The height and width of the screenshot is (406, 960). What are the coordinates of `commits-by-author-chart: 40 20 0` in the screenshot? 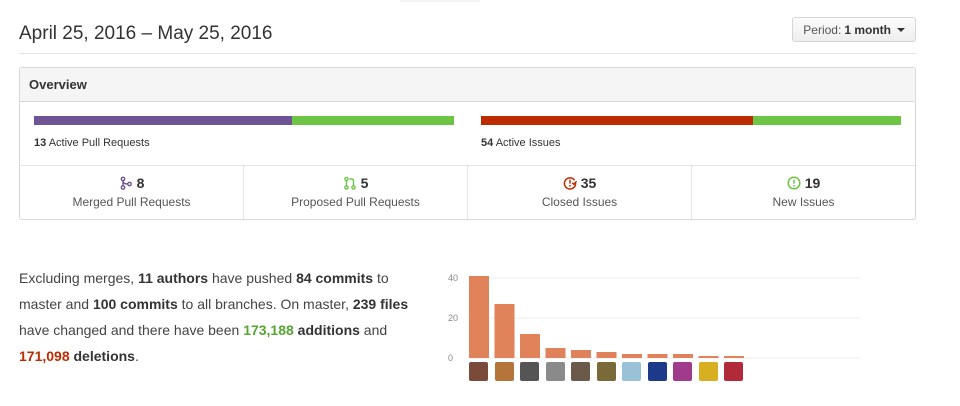 It's located at (655, 323).